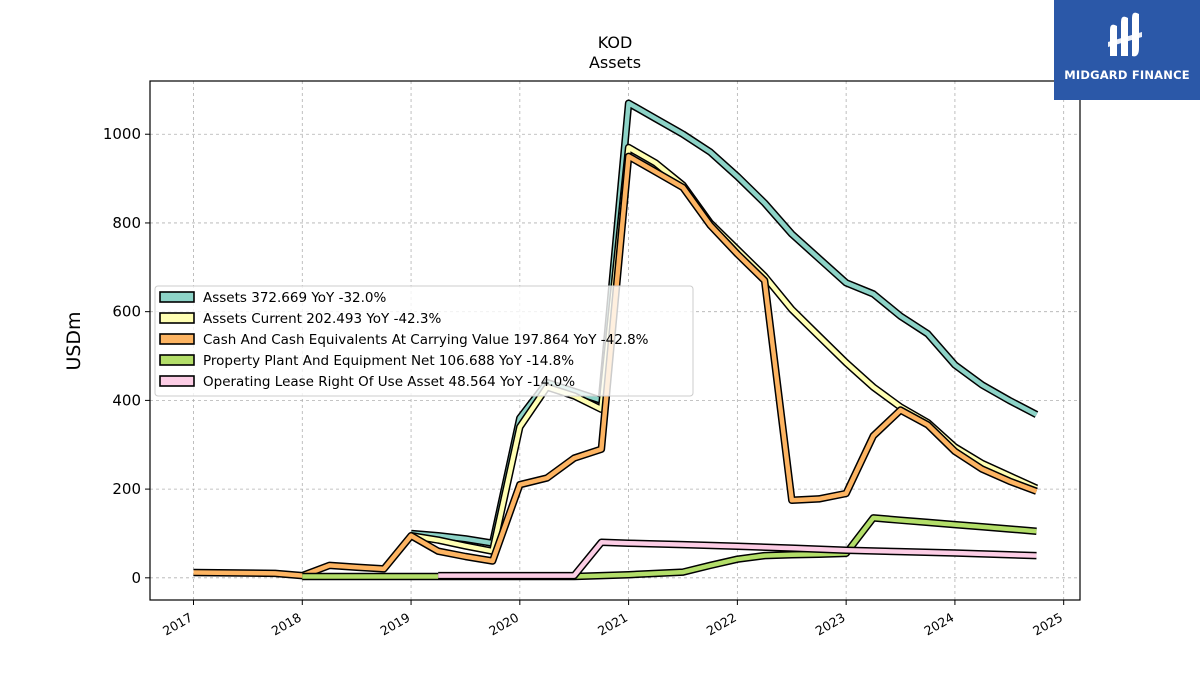 This screenshot has height=675, width=1200. What do you see at coordinates (295, 298) in the screenshot?
I see `legend-label-1: Assets 372.669 YoY -32.0%` at bounding box center [295, 298].